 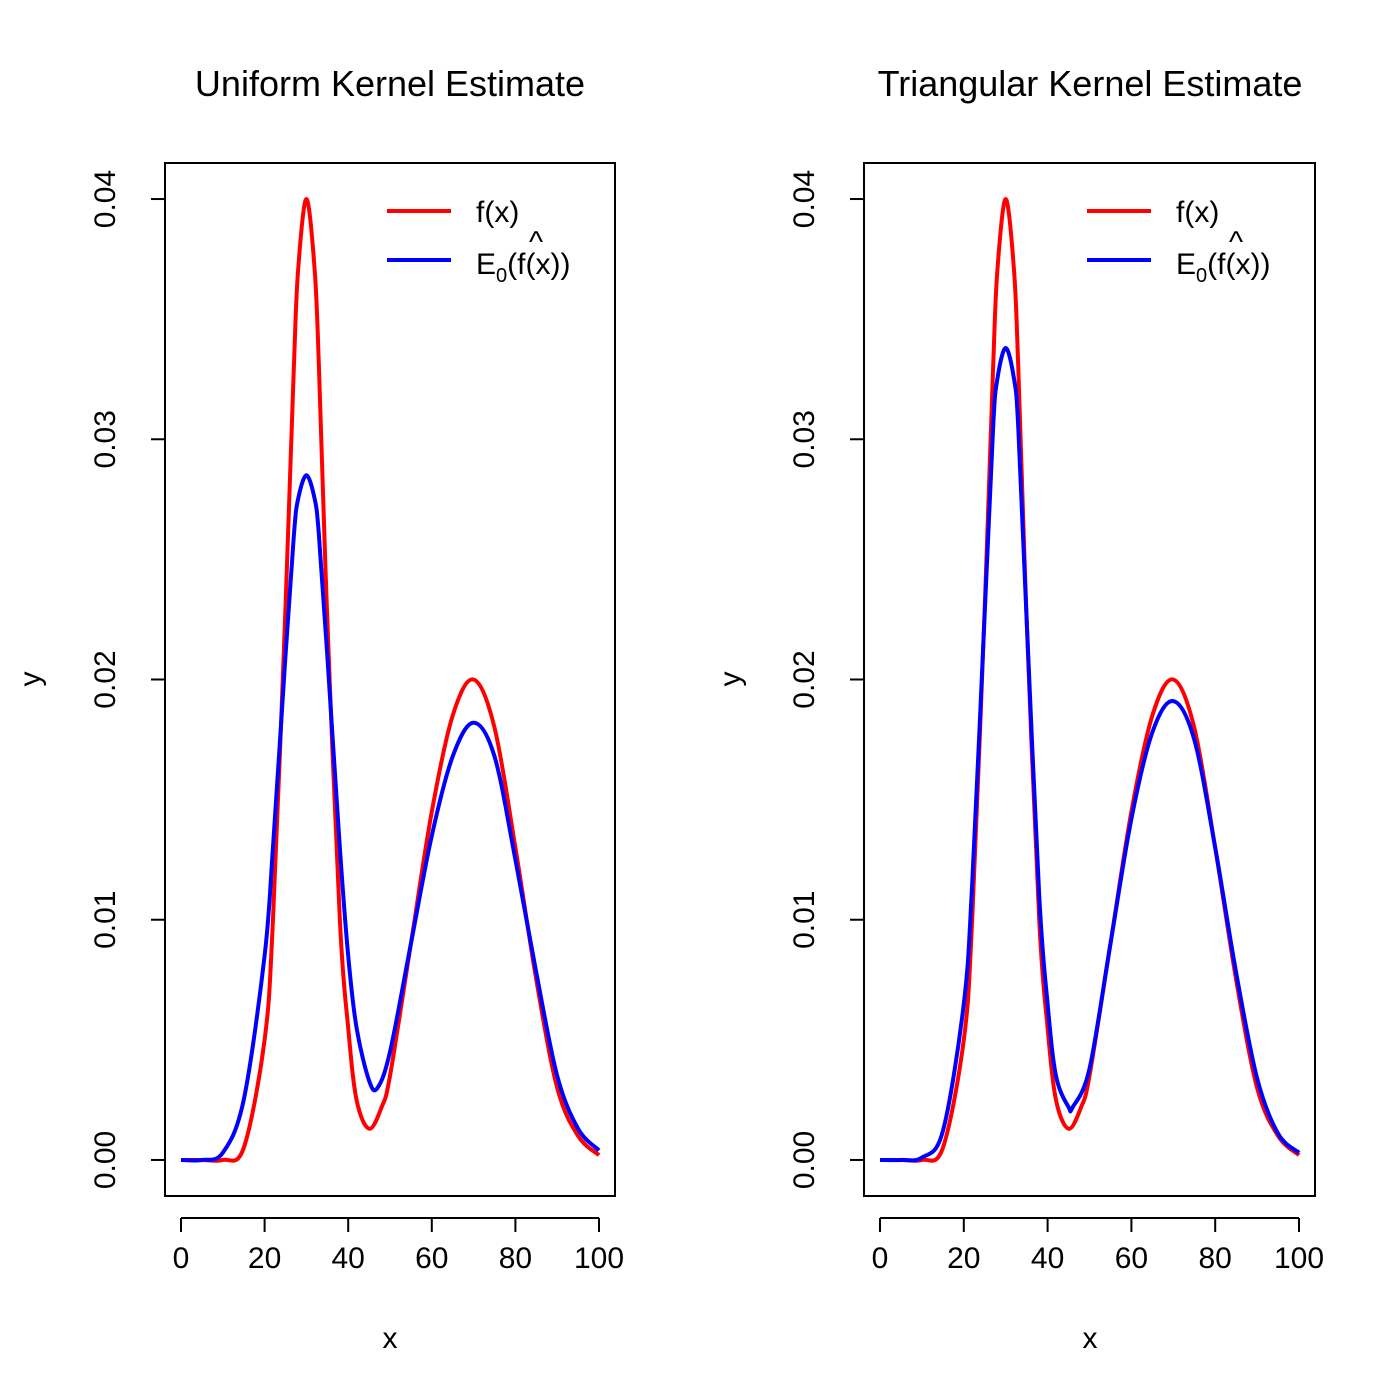 I want to click on series-line-kernel-expectation, so click(x=390, y=818).